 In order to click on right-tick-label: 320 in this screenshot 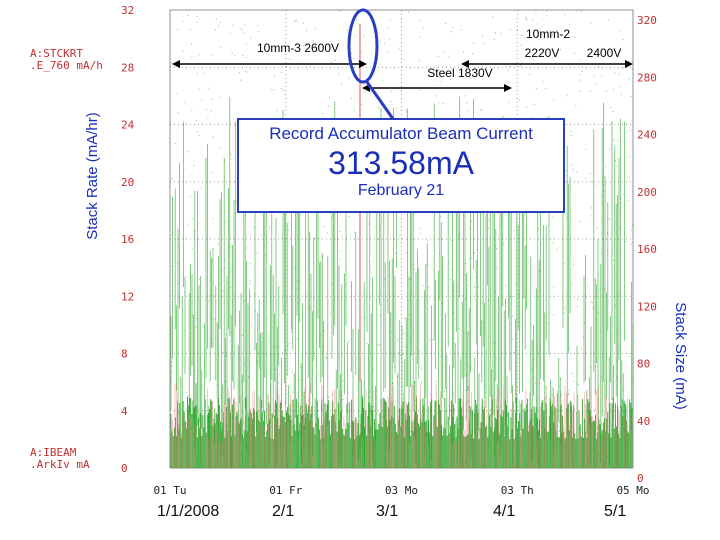, I will do `click(647, 20)`.